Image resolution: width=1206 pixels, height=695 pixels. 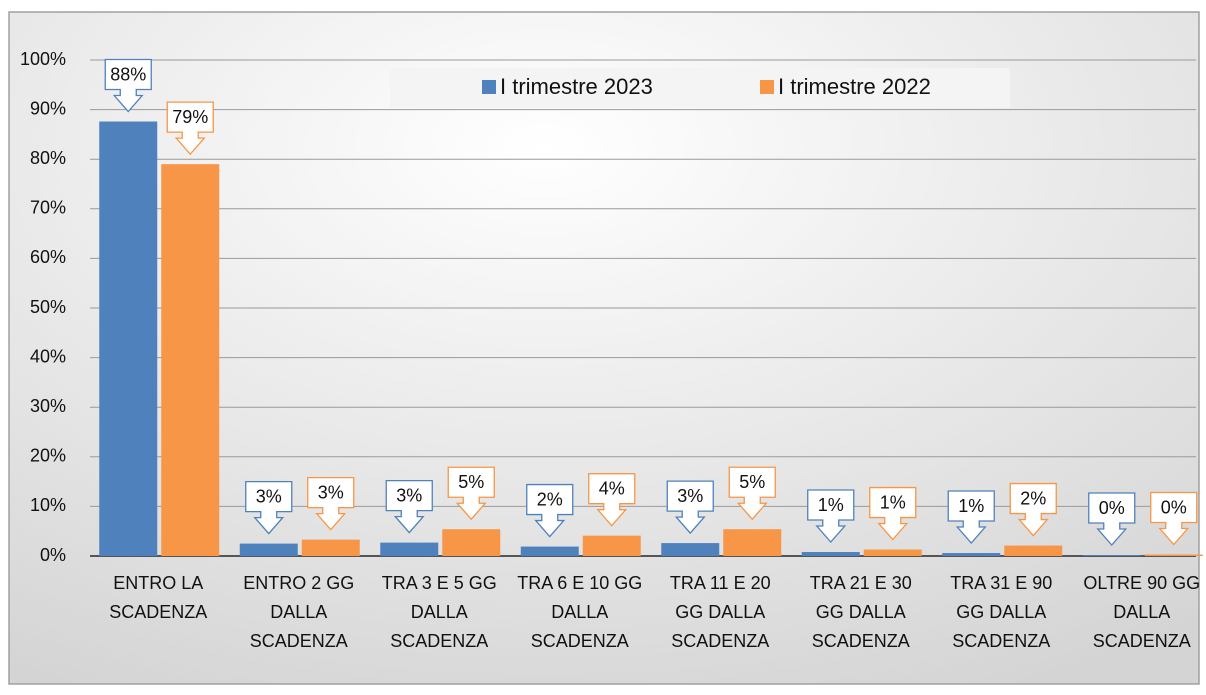 What do you see at coordinates (48, 108) in the screenshot?
I see `y-tick-label: 90%` at bounding box center [48, 108].